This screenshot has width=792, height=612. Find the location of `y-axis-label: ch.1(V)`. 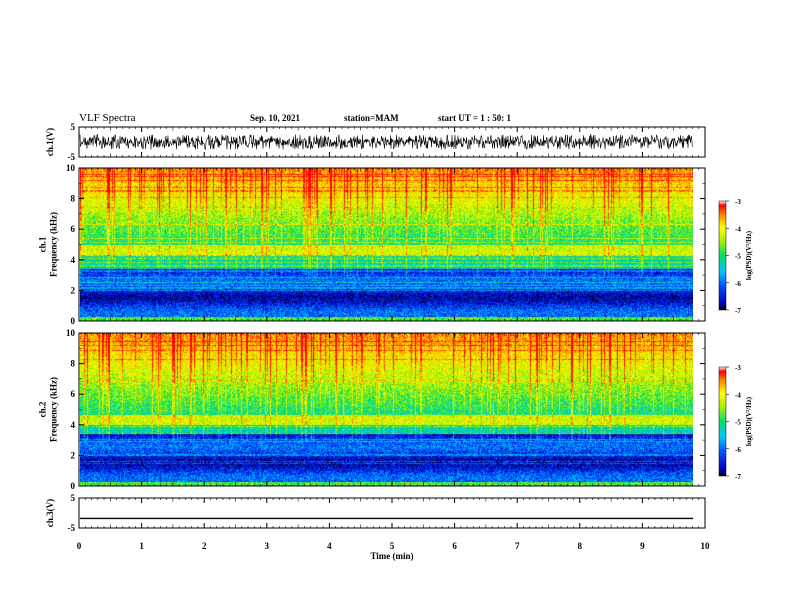

y-axis-label: ch.1(V) is located at coordinates (50, 142).